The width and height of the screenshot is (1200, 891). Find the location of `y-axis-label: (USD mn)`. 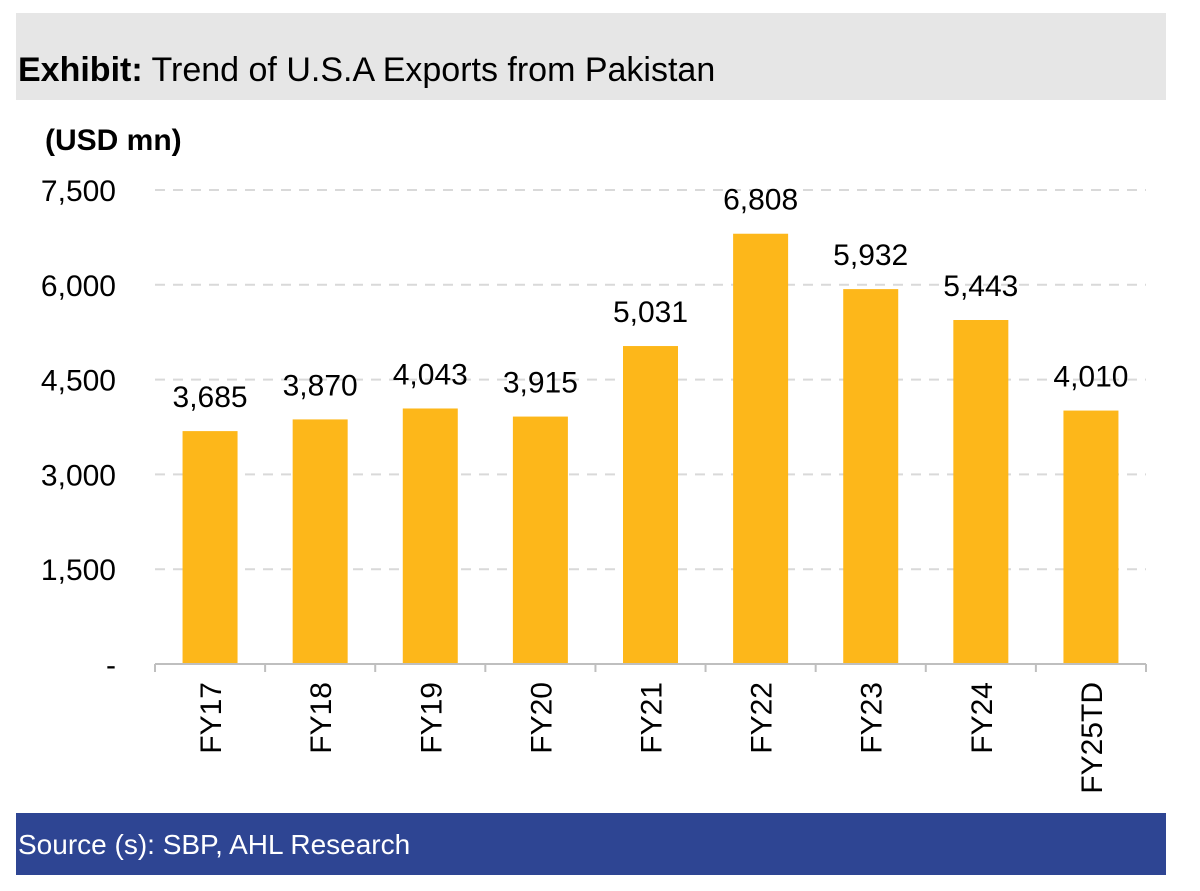

y-axis-label: (USD mn) is located at coordinates (113, 140).